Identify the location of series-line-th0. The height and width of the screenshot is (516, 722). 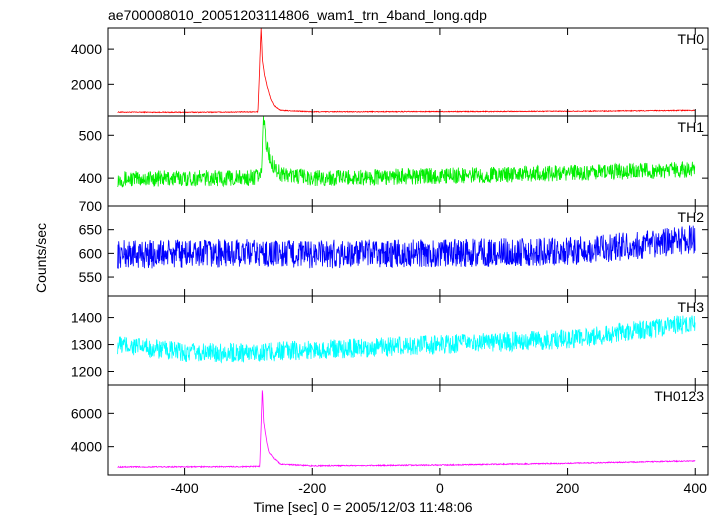
(406, 71).